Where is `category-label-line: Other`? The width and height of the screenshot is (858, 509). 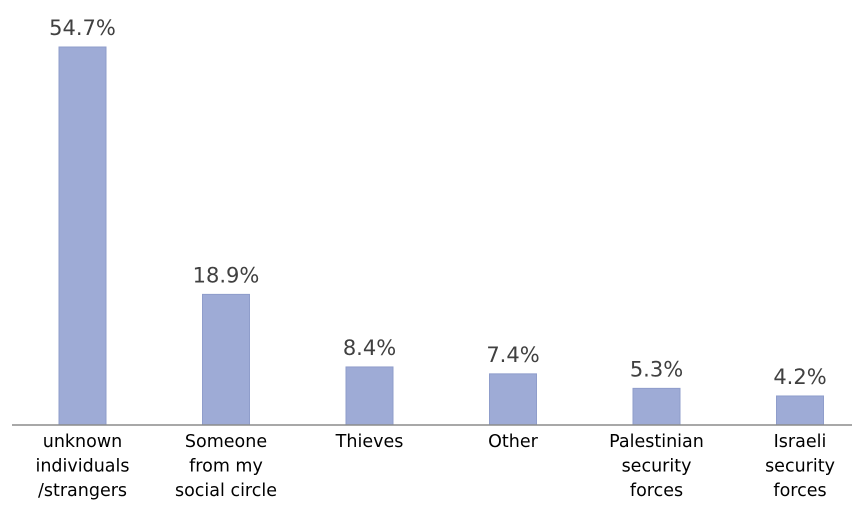 category-label-line: Other is located at coordinates (513, 442).